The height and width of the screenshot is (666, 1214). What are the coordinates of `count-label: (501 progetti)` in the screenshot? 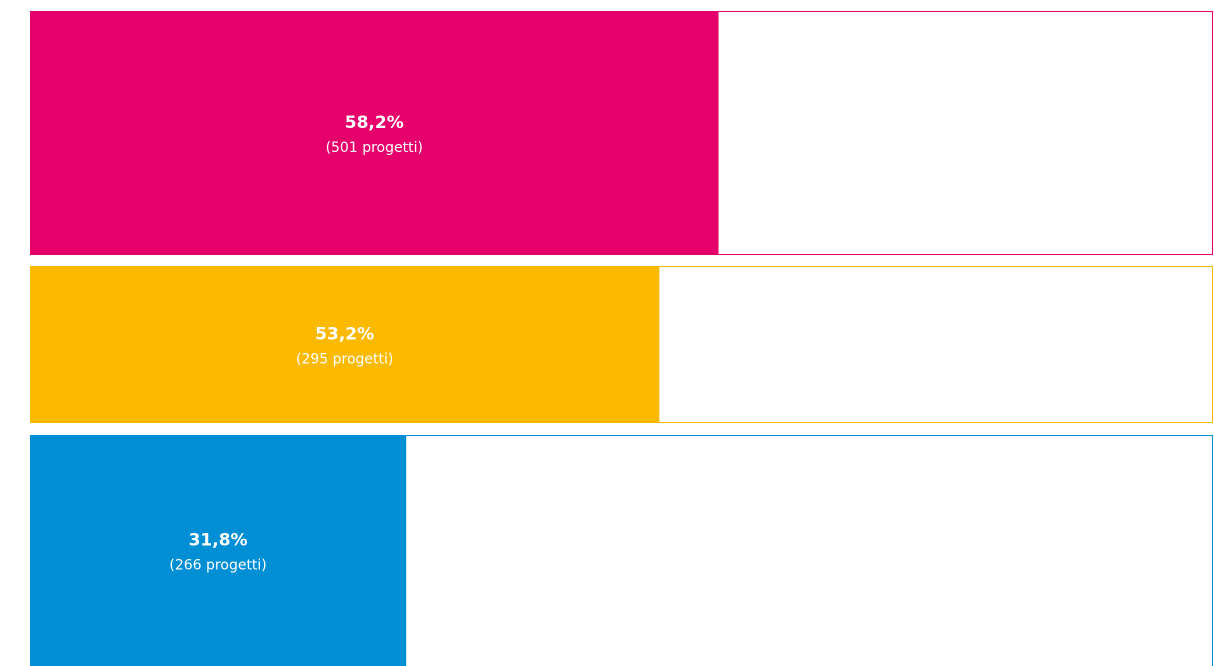 It's located at (374, 148).